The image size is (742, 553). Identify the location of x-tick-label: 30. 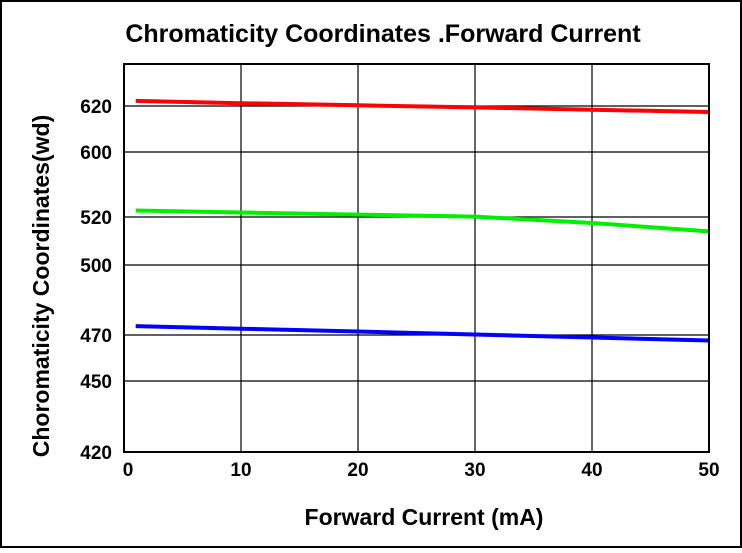
(474, 470).